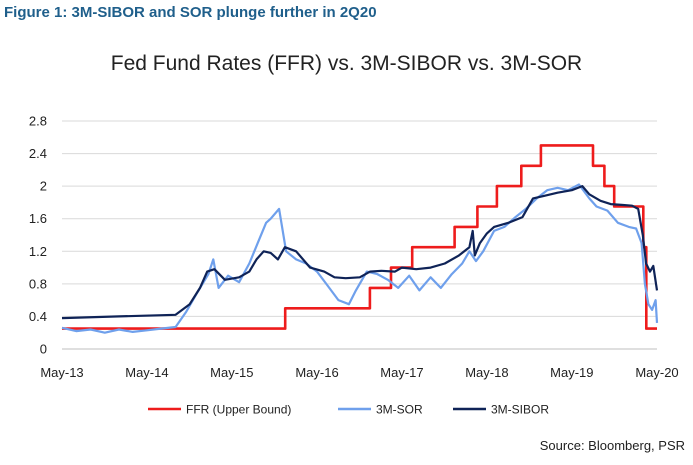  What do you see at coordinates (38, 218) in the screenshot?
I see `y-tick-label: 1.6` at bounding box center [38, 218].